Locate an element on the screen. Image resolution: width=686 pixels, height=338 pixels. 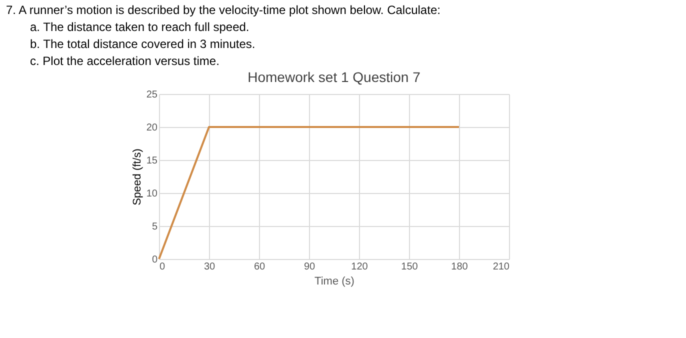
x-tick-label: 180 is located at coordinates (459, 267).